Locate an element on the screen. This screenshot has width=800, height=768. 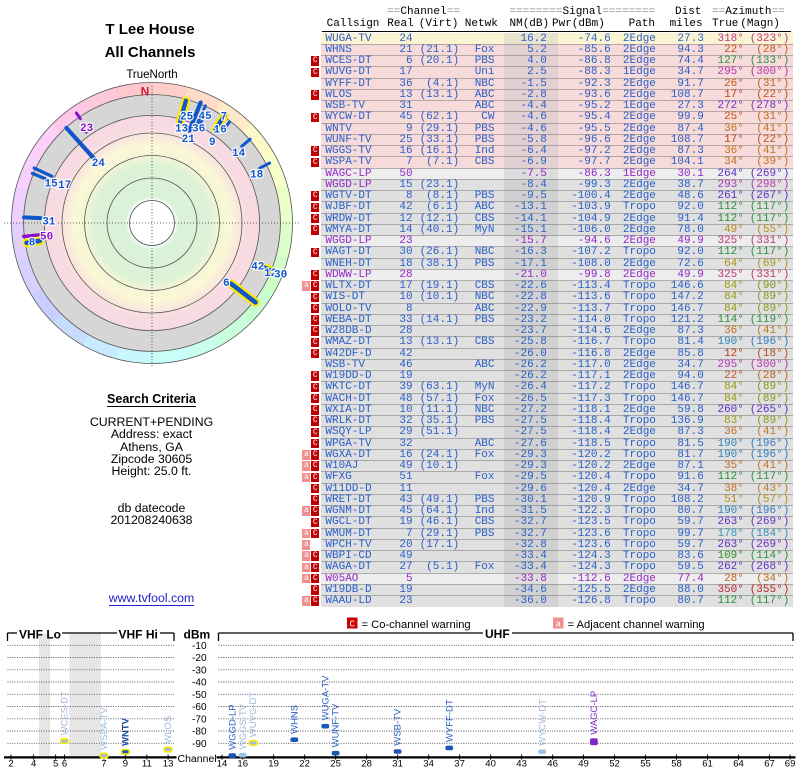
svg-text: 37 is located at coordinates (459, 763).